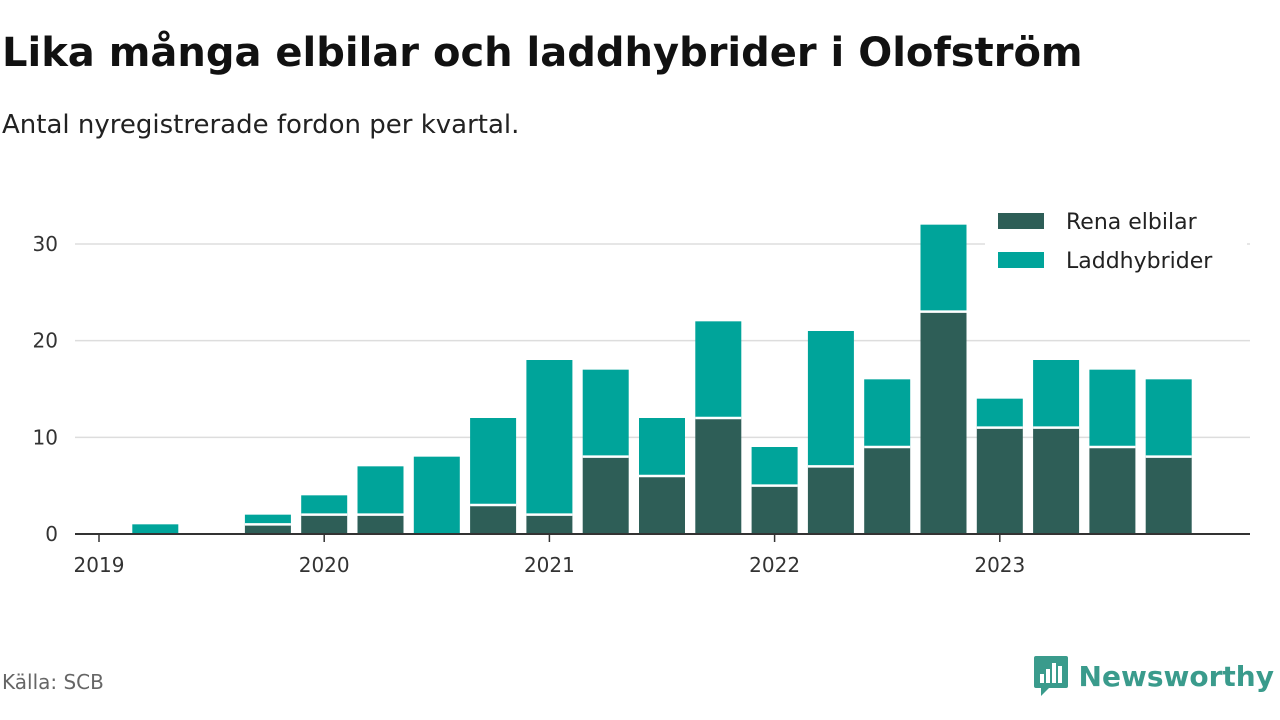 The height and width of the screenshot is (720, 1280). What do you see at coordinates (51, 534) in the screenshot?
I see `y-tick-label: 0` at bounding box center [51, 534].